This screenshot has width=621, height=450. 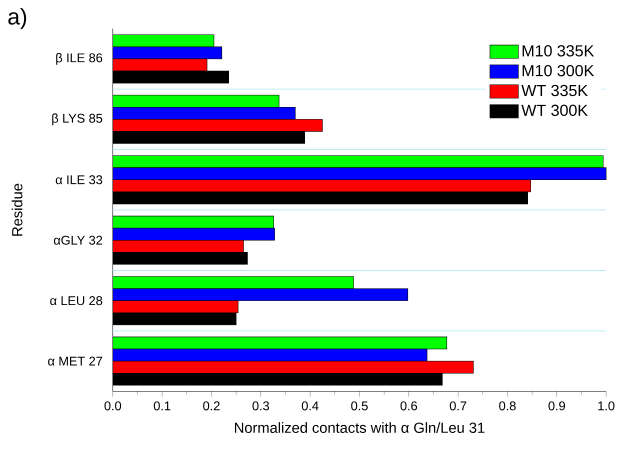 What do you see at coordinates (554, 110) in the screenshot?
I see `legend-label: WT 300K` at bounding box center [554, 110].